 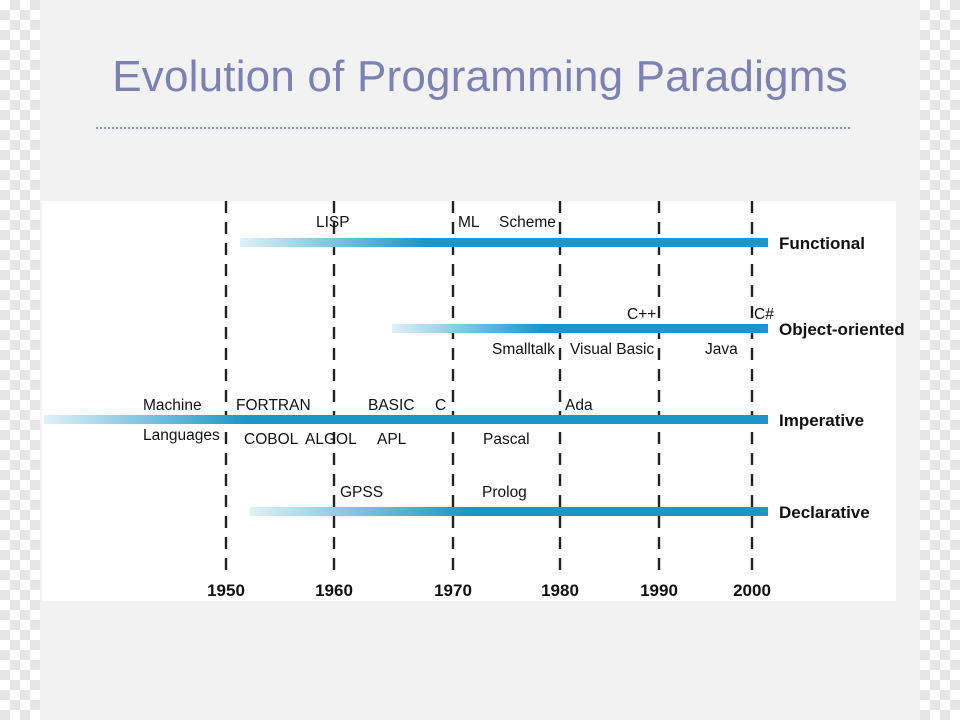 I want to click on language-label-ada: Ada, so click(x=579, y=405).